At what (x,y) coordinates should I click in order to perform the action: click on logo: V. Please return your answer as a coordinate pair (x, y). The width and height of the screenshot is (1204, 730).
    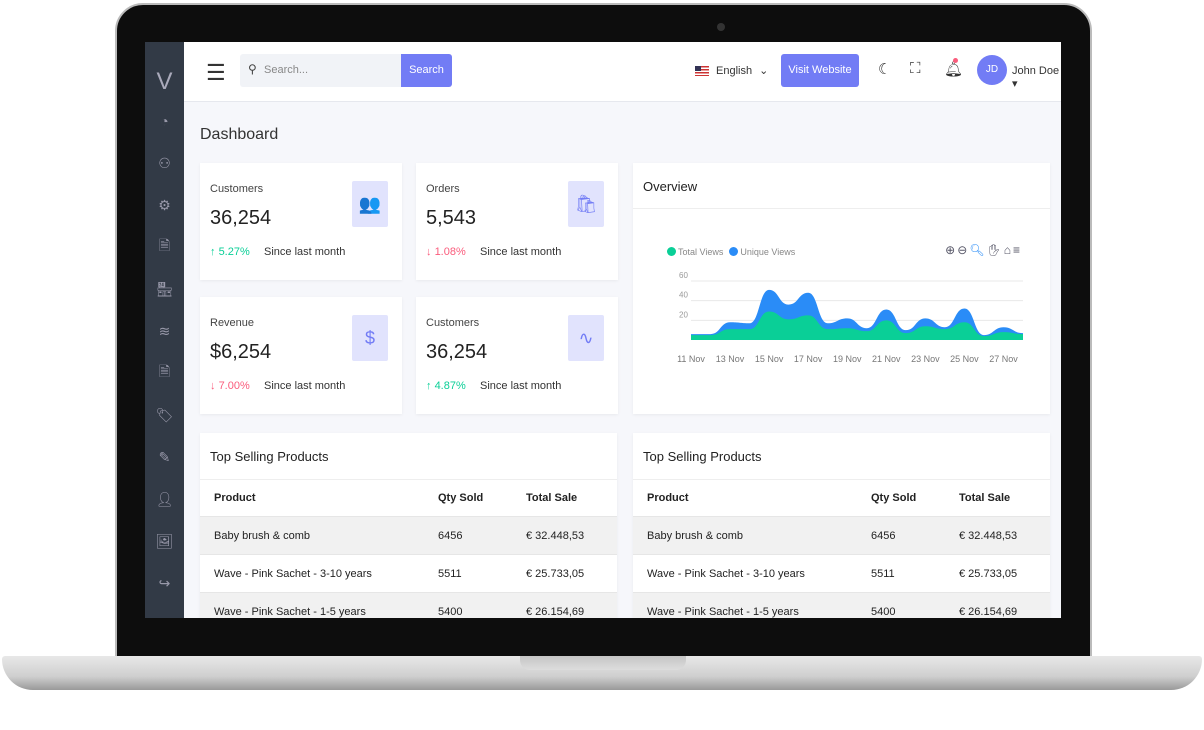
    Looking at the image, I should click on (164, 81).